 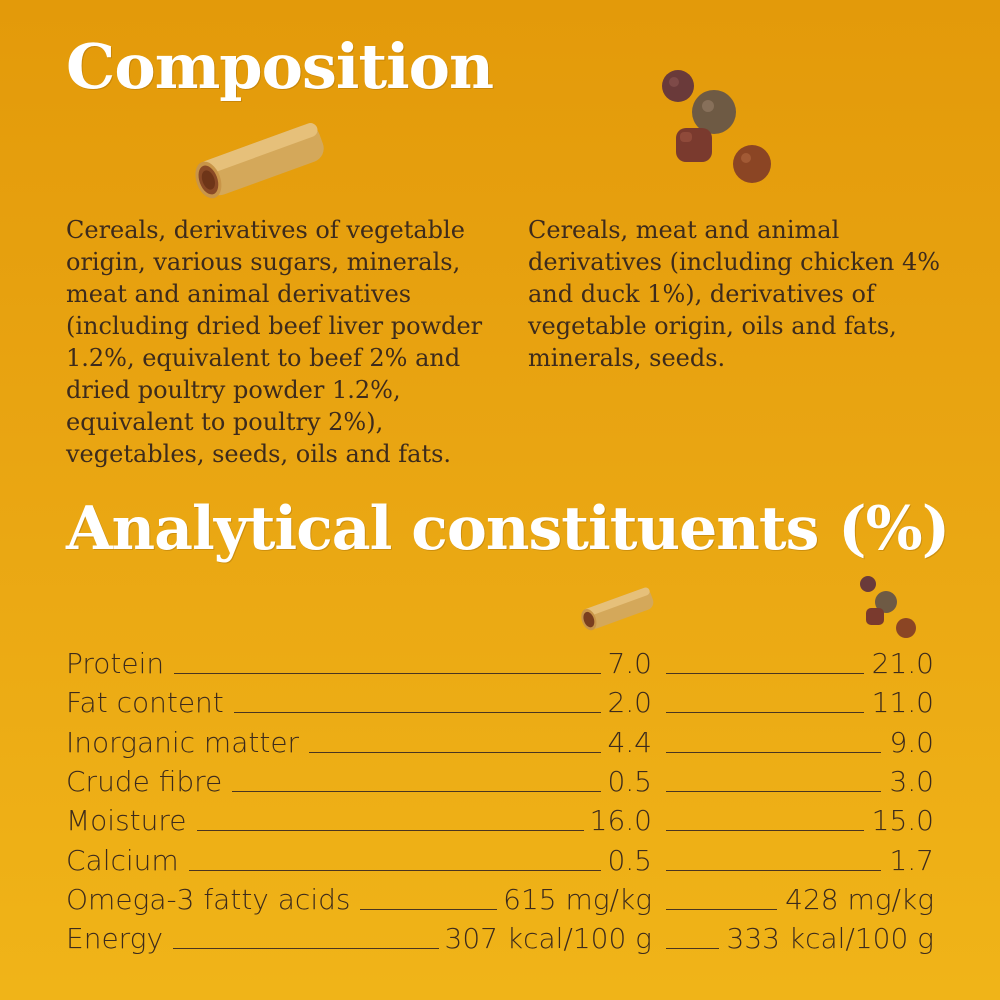 What do you see at coordinates (911, 742) in the screenshot?
I see `kibble-value: 9.0` at bounding box center [911, 742].